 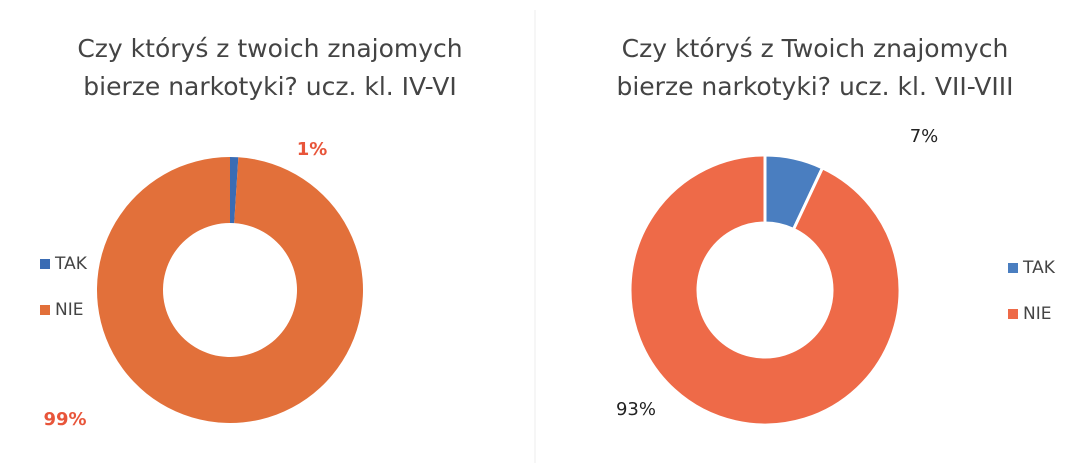 I want to click on data-label: 99%, so click(x=64, y=419).